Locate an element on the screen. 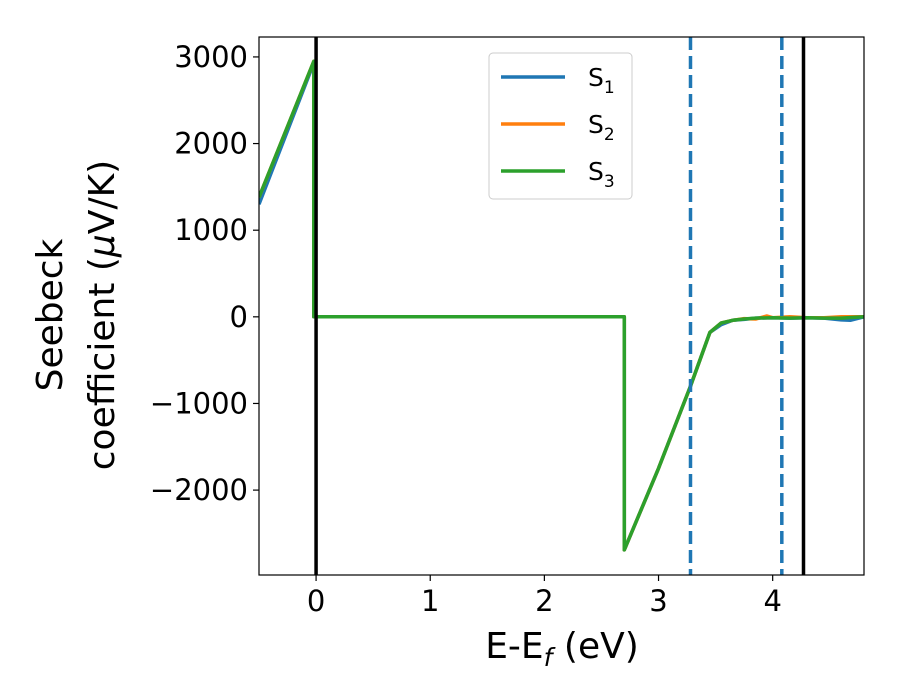 This screenshot has width=900, height=700. x-axis-label-unit: (eV) is located at coordinates (595, 646).